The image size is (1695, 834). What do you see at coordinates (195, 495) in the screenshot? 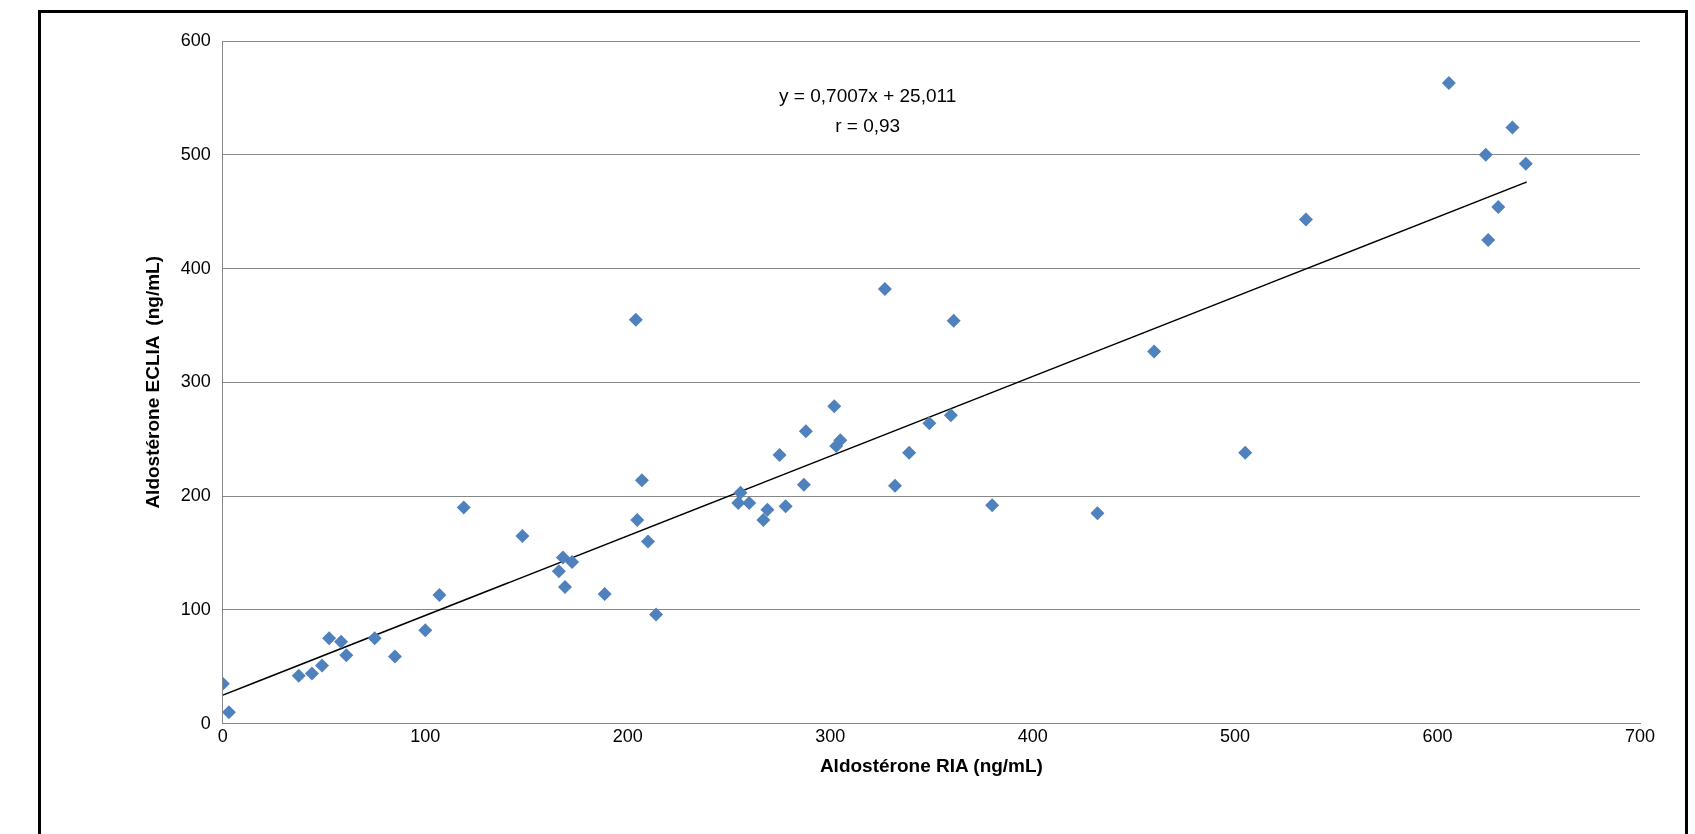
I see `y-tick-label: 200` at bounding box center [195, 495].